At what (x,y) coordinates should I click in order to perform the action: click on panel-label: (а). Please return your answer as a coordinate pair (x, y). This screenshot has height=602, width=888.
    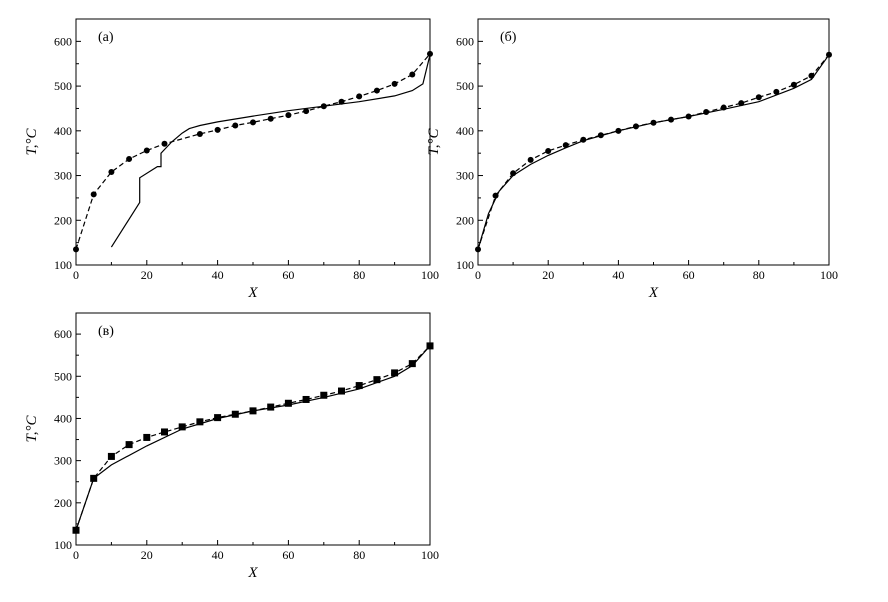
    Looking at the image, I should click on (106, 37).